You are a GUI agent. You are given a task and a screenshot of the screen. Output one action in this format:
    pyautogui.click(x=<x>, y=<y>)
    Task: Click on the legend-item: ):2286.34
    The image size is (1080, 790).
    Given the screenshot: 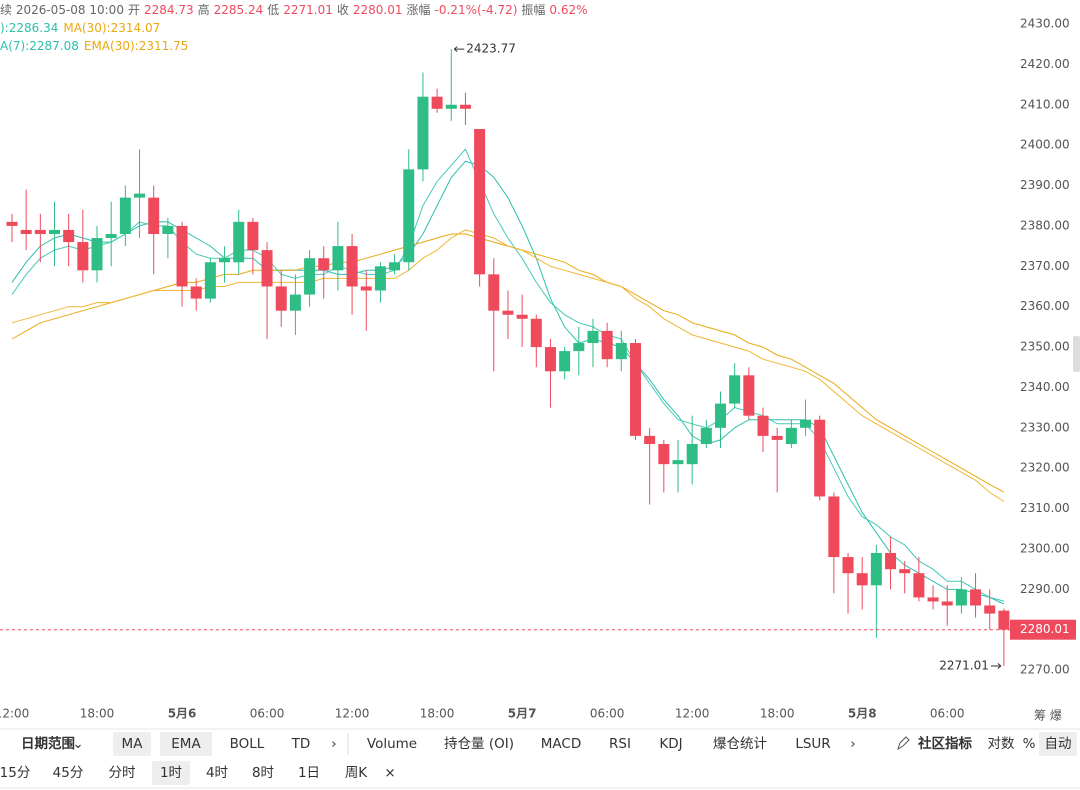 What is the action you would take?
    pyautogui.click(x=29, y=28)
    